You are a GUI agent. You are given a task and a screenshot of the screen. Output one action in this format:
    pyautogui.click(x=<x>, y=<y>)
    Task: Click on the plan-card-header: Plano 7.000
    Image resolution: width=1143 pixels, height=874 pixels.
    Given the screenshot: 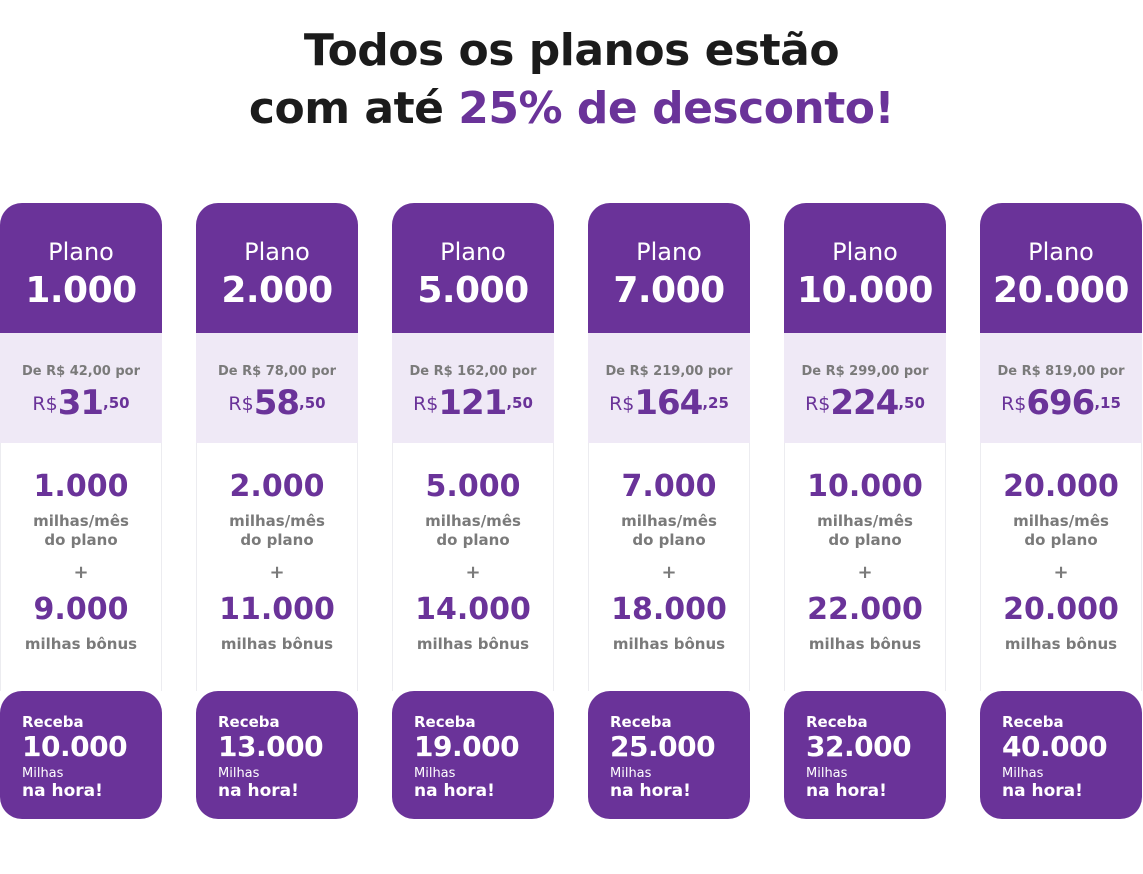 What is the action you would take?
    pyautogui.click(x=669, y=268)
    